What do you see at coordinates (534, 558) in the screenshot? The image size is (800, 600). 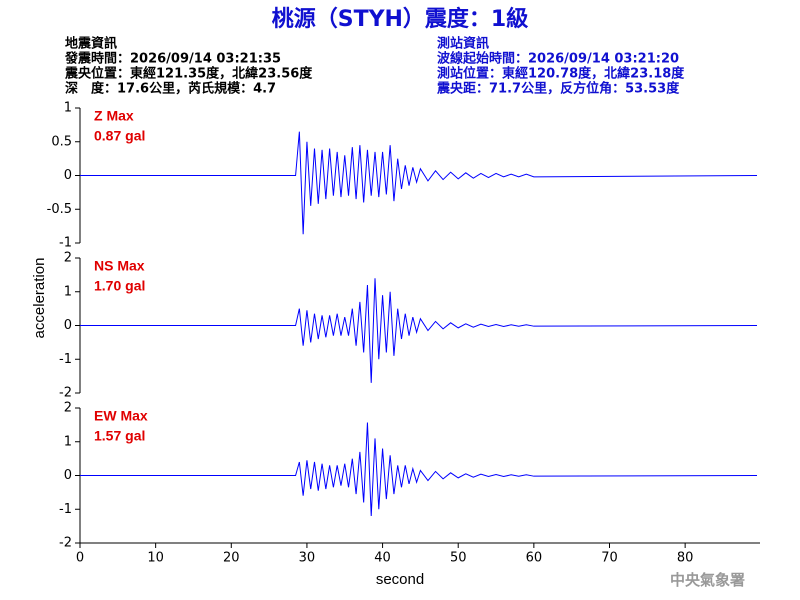 I see `x-tick-label: 60` at bounding box center [534, 558].